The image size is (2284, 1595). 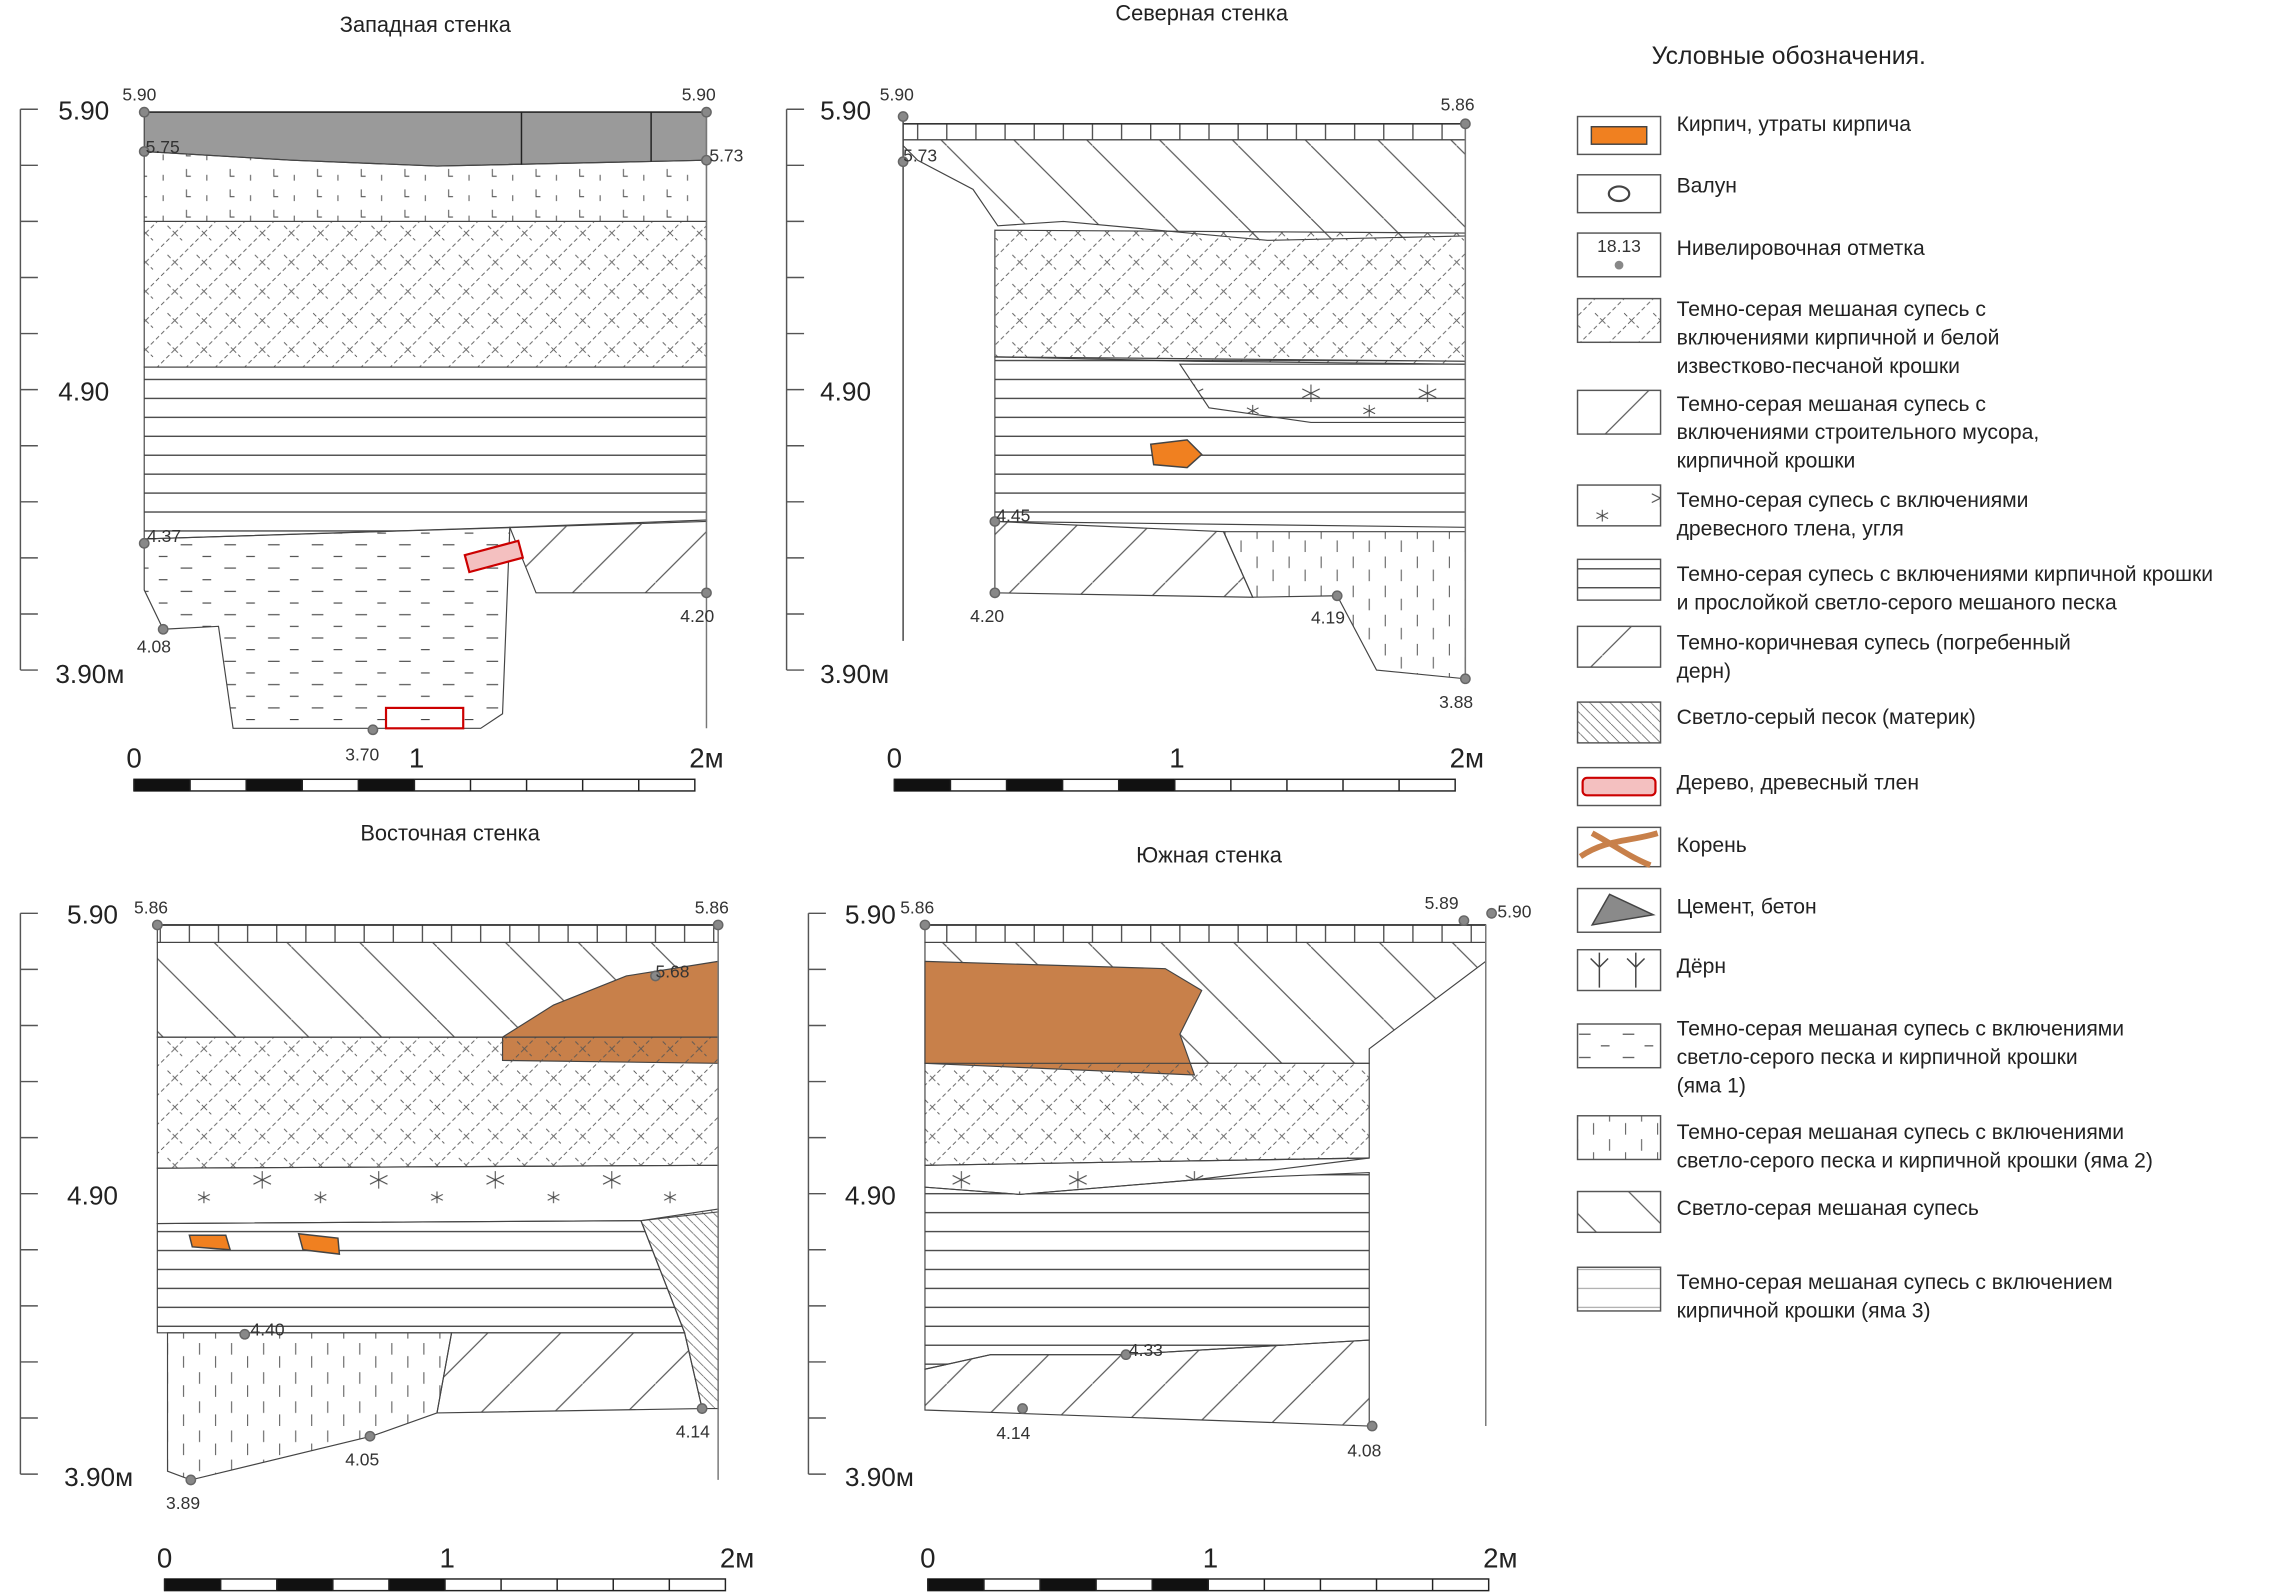 I want to click on elevation-label: 4.05, so click(x=362, y=1459).